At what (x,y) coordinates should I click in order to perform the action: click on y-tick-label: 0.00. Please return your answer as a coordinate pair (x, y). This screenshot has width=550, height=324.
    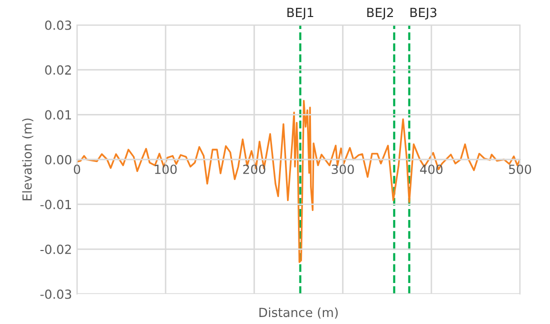
    Looking at the image, I should click on (58, 159).